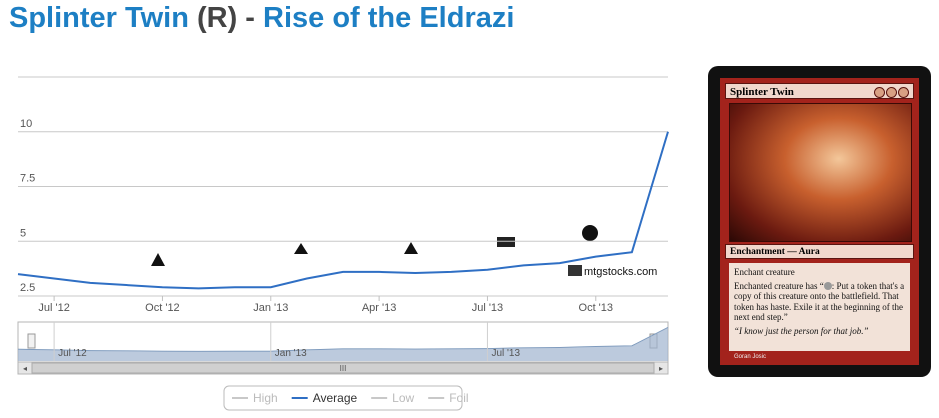 This screenshot has height=418, width=939. What do you see at coordinates (764, 272) in the screenshot?
I see `rules-text: Enchant creature` at bounding box center [764, 272].